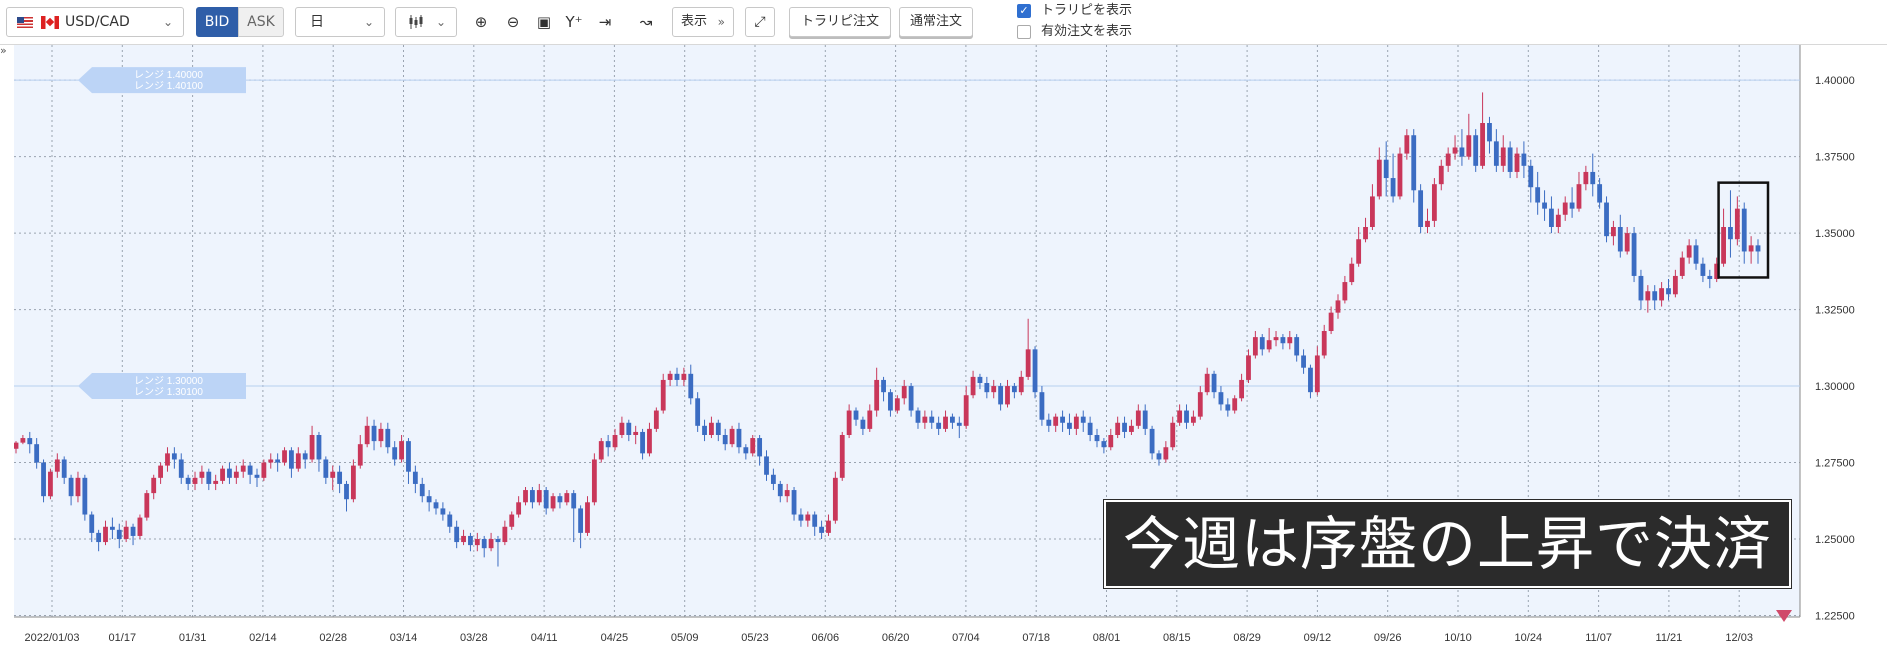  Describe the element at coordinates (615, 638) in the screenshot. I see `x-tick-label: 04/25` at that location.